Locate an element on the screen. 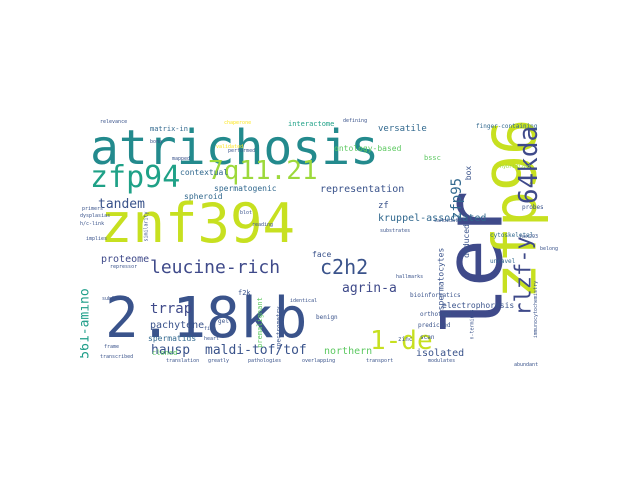 The height and width of the screenshot is (480, 640). word-maldi-tof-tof: maldi-tof/tof is located at coordinates (256, 350).